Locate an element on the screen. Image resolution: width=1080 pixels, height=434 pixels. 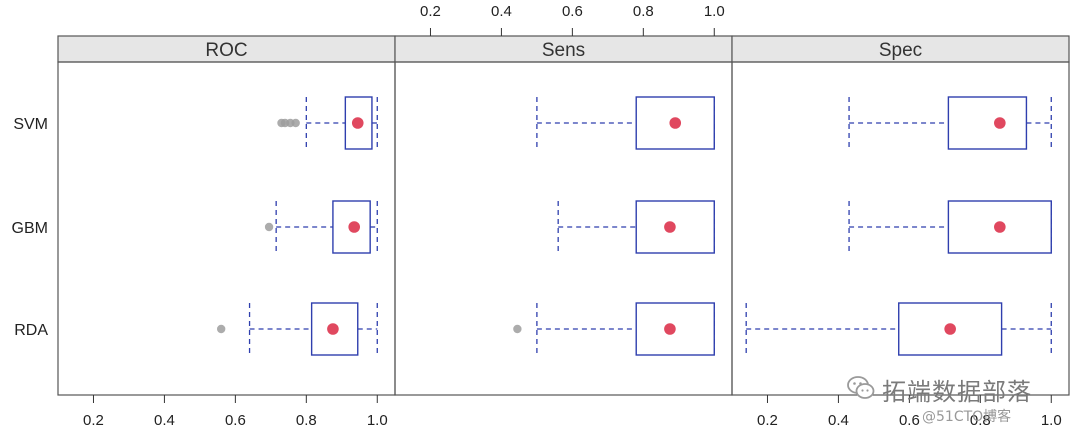
strip-title: Spec is located at coordinates (900, 50).